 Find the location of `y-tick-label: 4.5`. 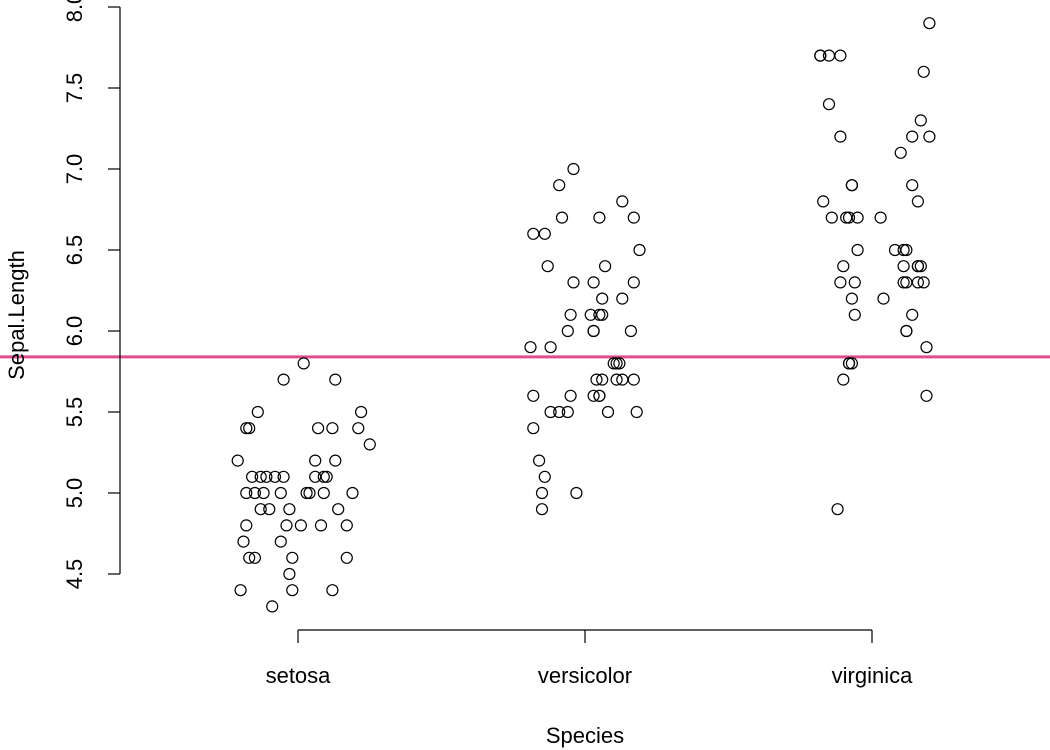

y-tick-label: 4.5 is located at coordinates (74, 574).